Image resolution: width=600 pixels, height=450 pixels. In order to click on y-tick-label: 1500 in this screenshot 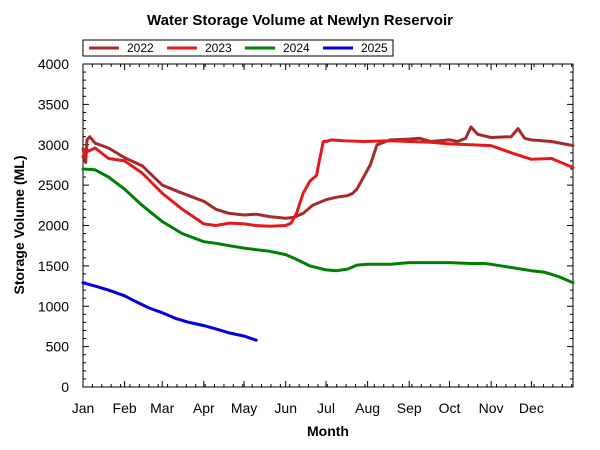, I will do `click(53, 266)`.